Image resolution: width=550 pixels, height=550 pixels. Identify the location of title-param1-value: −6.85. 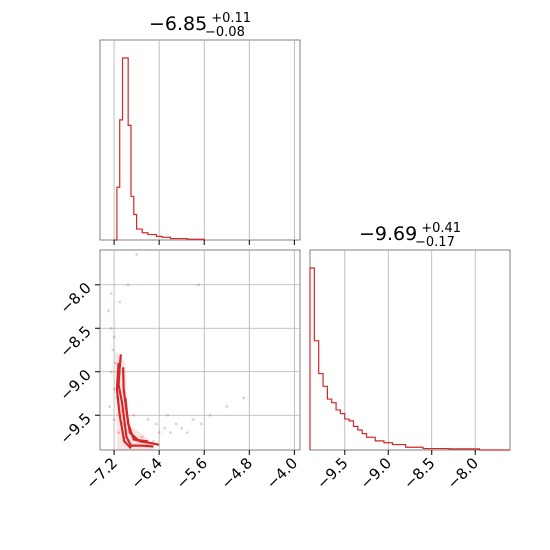
(178, 24).